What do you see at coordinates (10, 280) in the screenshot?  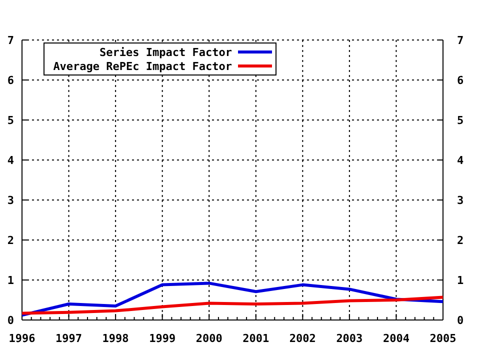 I see `y-tick-label: 1` at bounding box center [10, 280].